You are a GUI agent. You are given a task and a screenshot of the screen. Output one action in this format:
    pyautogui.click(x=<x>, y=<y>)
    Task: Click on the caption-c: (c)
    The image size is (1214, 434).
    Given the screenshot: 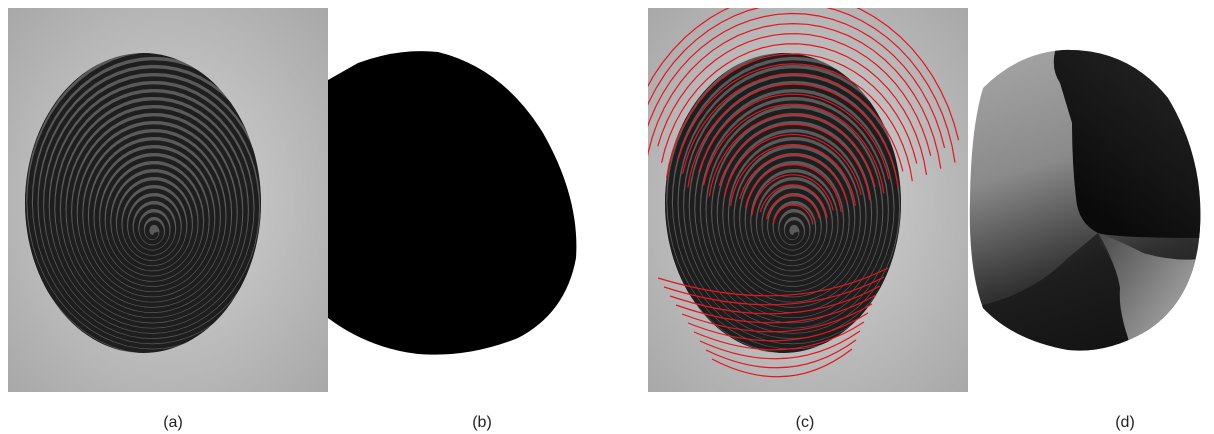 What is the action you would take?
    pyautogui.click(x=805, y=422)
    